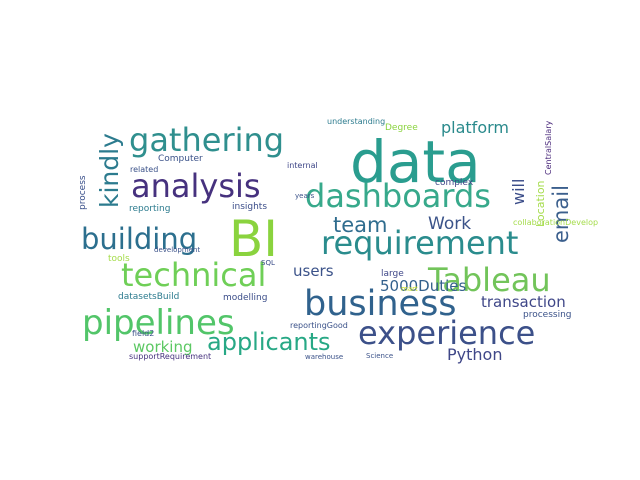 The width and height of the screenshot is (640, 480). I want to click on word-location: Work, so click(450, 224).